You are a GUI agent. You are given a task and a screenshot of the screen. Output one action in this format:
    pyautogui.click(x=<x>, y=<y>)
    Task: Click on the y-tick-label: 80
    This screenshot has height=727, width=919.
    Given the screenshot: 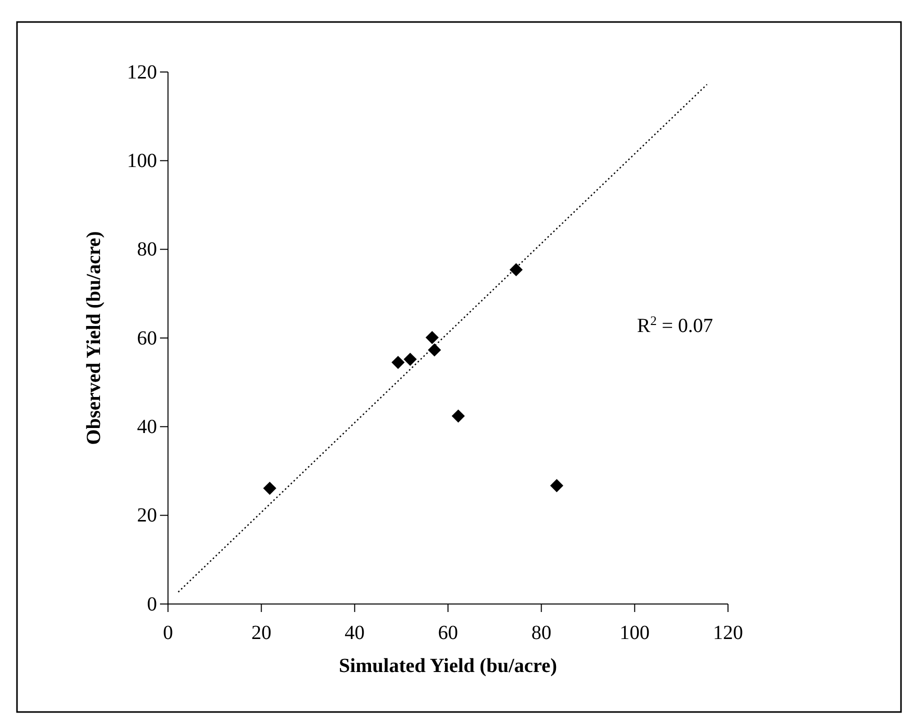 What is the action you would take?
    pyautogui.click(x=147, y=249)
    